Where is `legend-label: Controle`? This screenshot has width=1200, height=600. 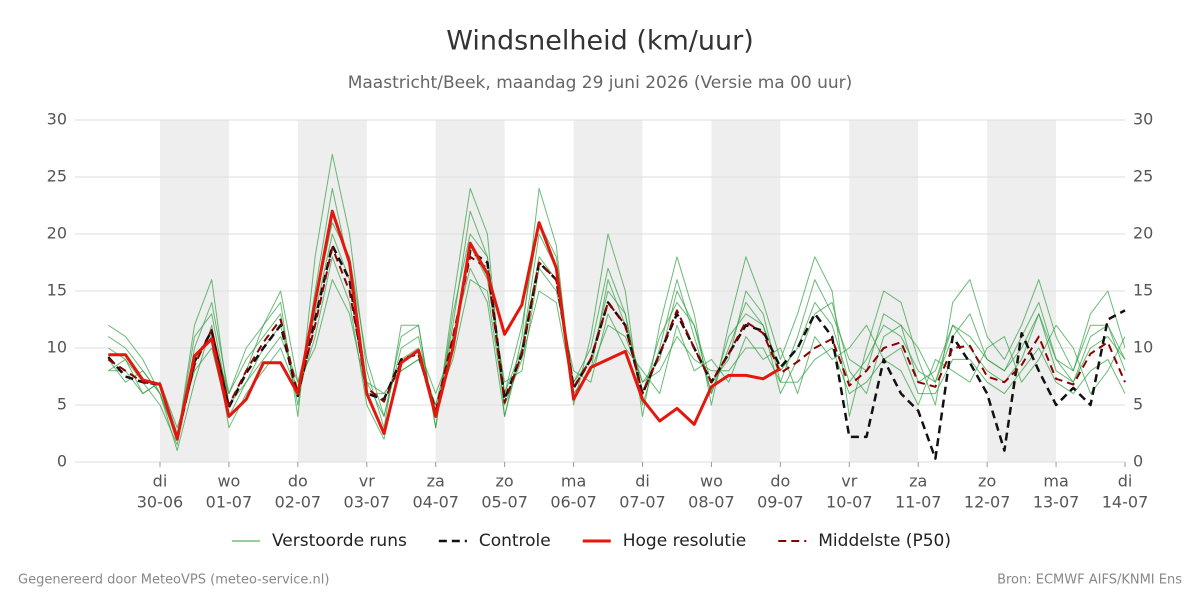
legend-label: Controle is located at coordinates (515, 541).